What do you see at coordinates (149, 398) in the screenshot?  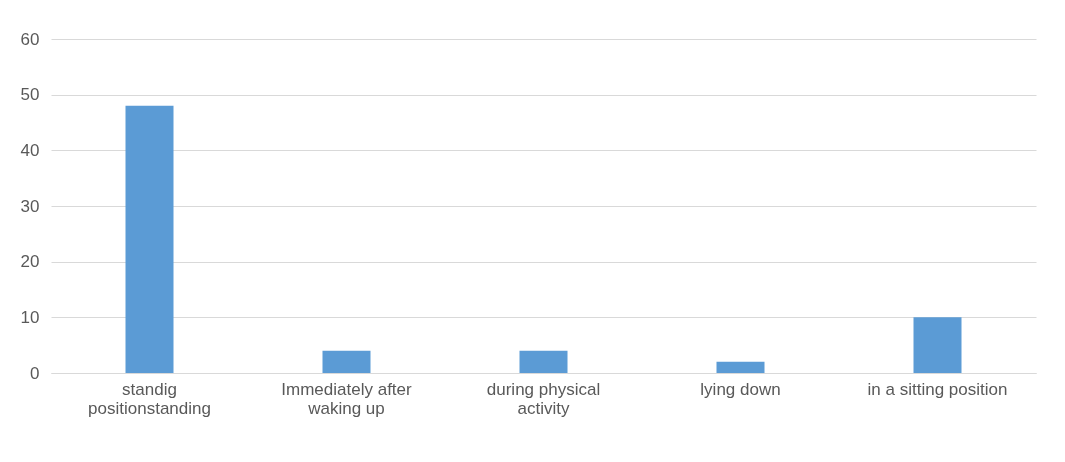 I see `x-tick-label: standig positionstanding` at bounding box center [149, 398].